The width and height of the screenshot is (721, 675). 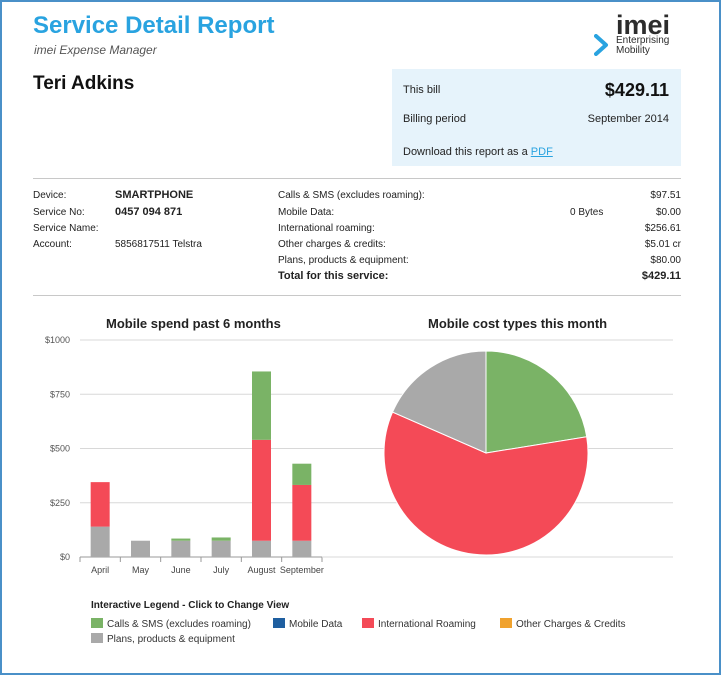 What do you see at coordinates (636, 90) in the screenshot?
I see `this-bill-amount: $429.11` at bounding box center [636, 90].